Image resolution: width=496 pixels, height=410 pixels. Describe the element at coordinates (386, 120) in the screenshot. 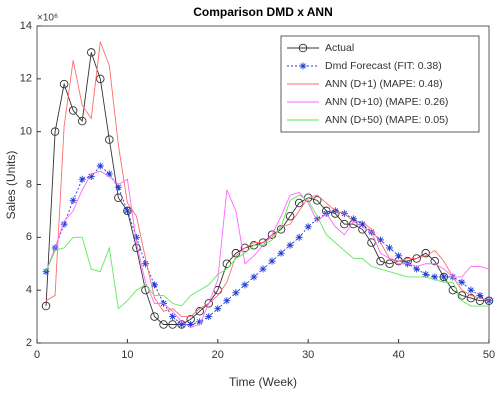

I see `legend-label: ANN (D+50) (MAPE: 0.05)` at that location.